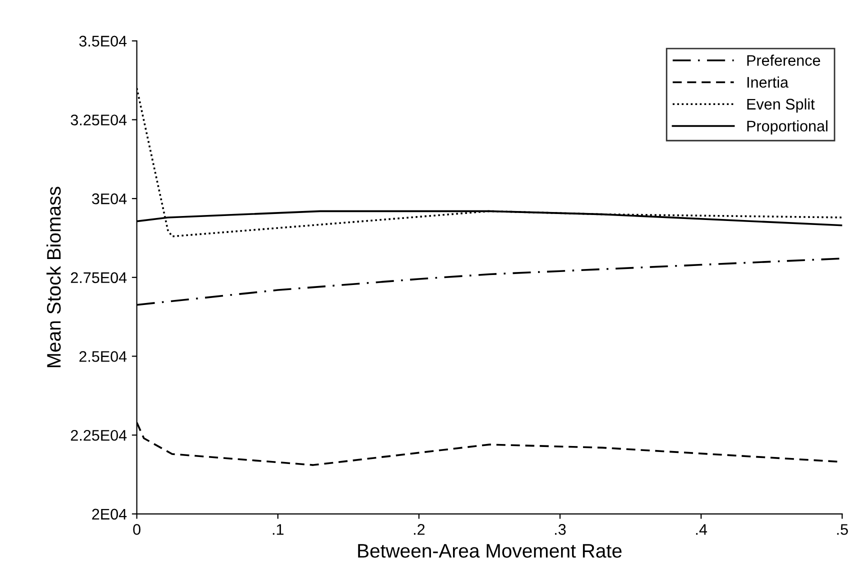  I want to click on x-tick-label: .4, so click(702, 529).